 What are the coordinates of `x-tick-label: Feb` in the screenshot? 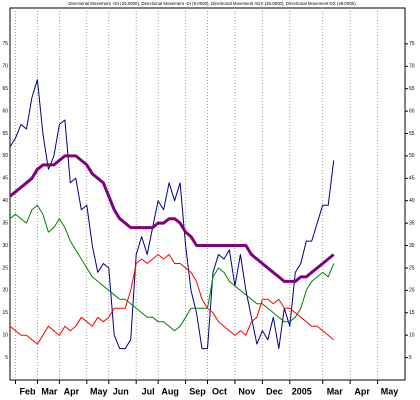 It's located at (27, 391).